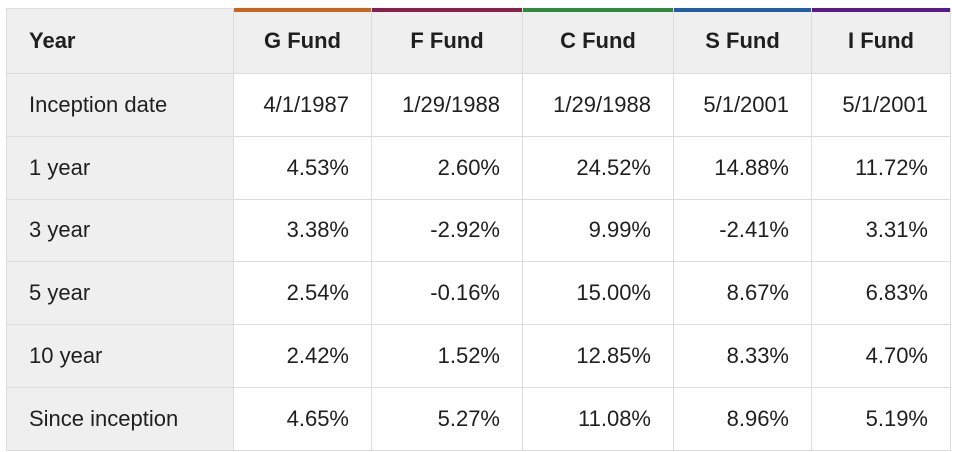 Image resolution: width=958 pixels, height=452 pixels. What do you see at coordinates (447, 418) in the screenshot?
I see `cell-f-fund: 5.27%` at bounding box center [447, 418].